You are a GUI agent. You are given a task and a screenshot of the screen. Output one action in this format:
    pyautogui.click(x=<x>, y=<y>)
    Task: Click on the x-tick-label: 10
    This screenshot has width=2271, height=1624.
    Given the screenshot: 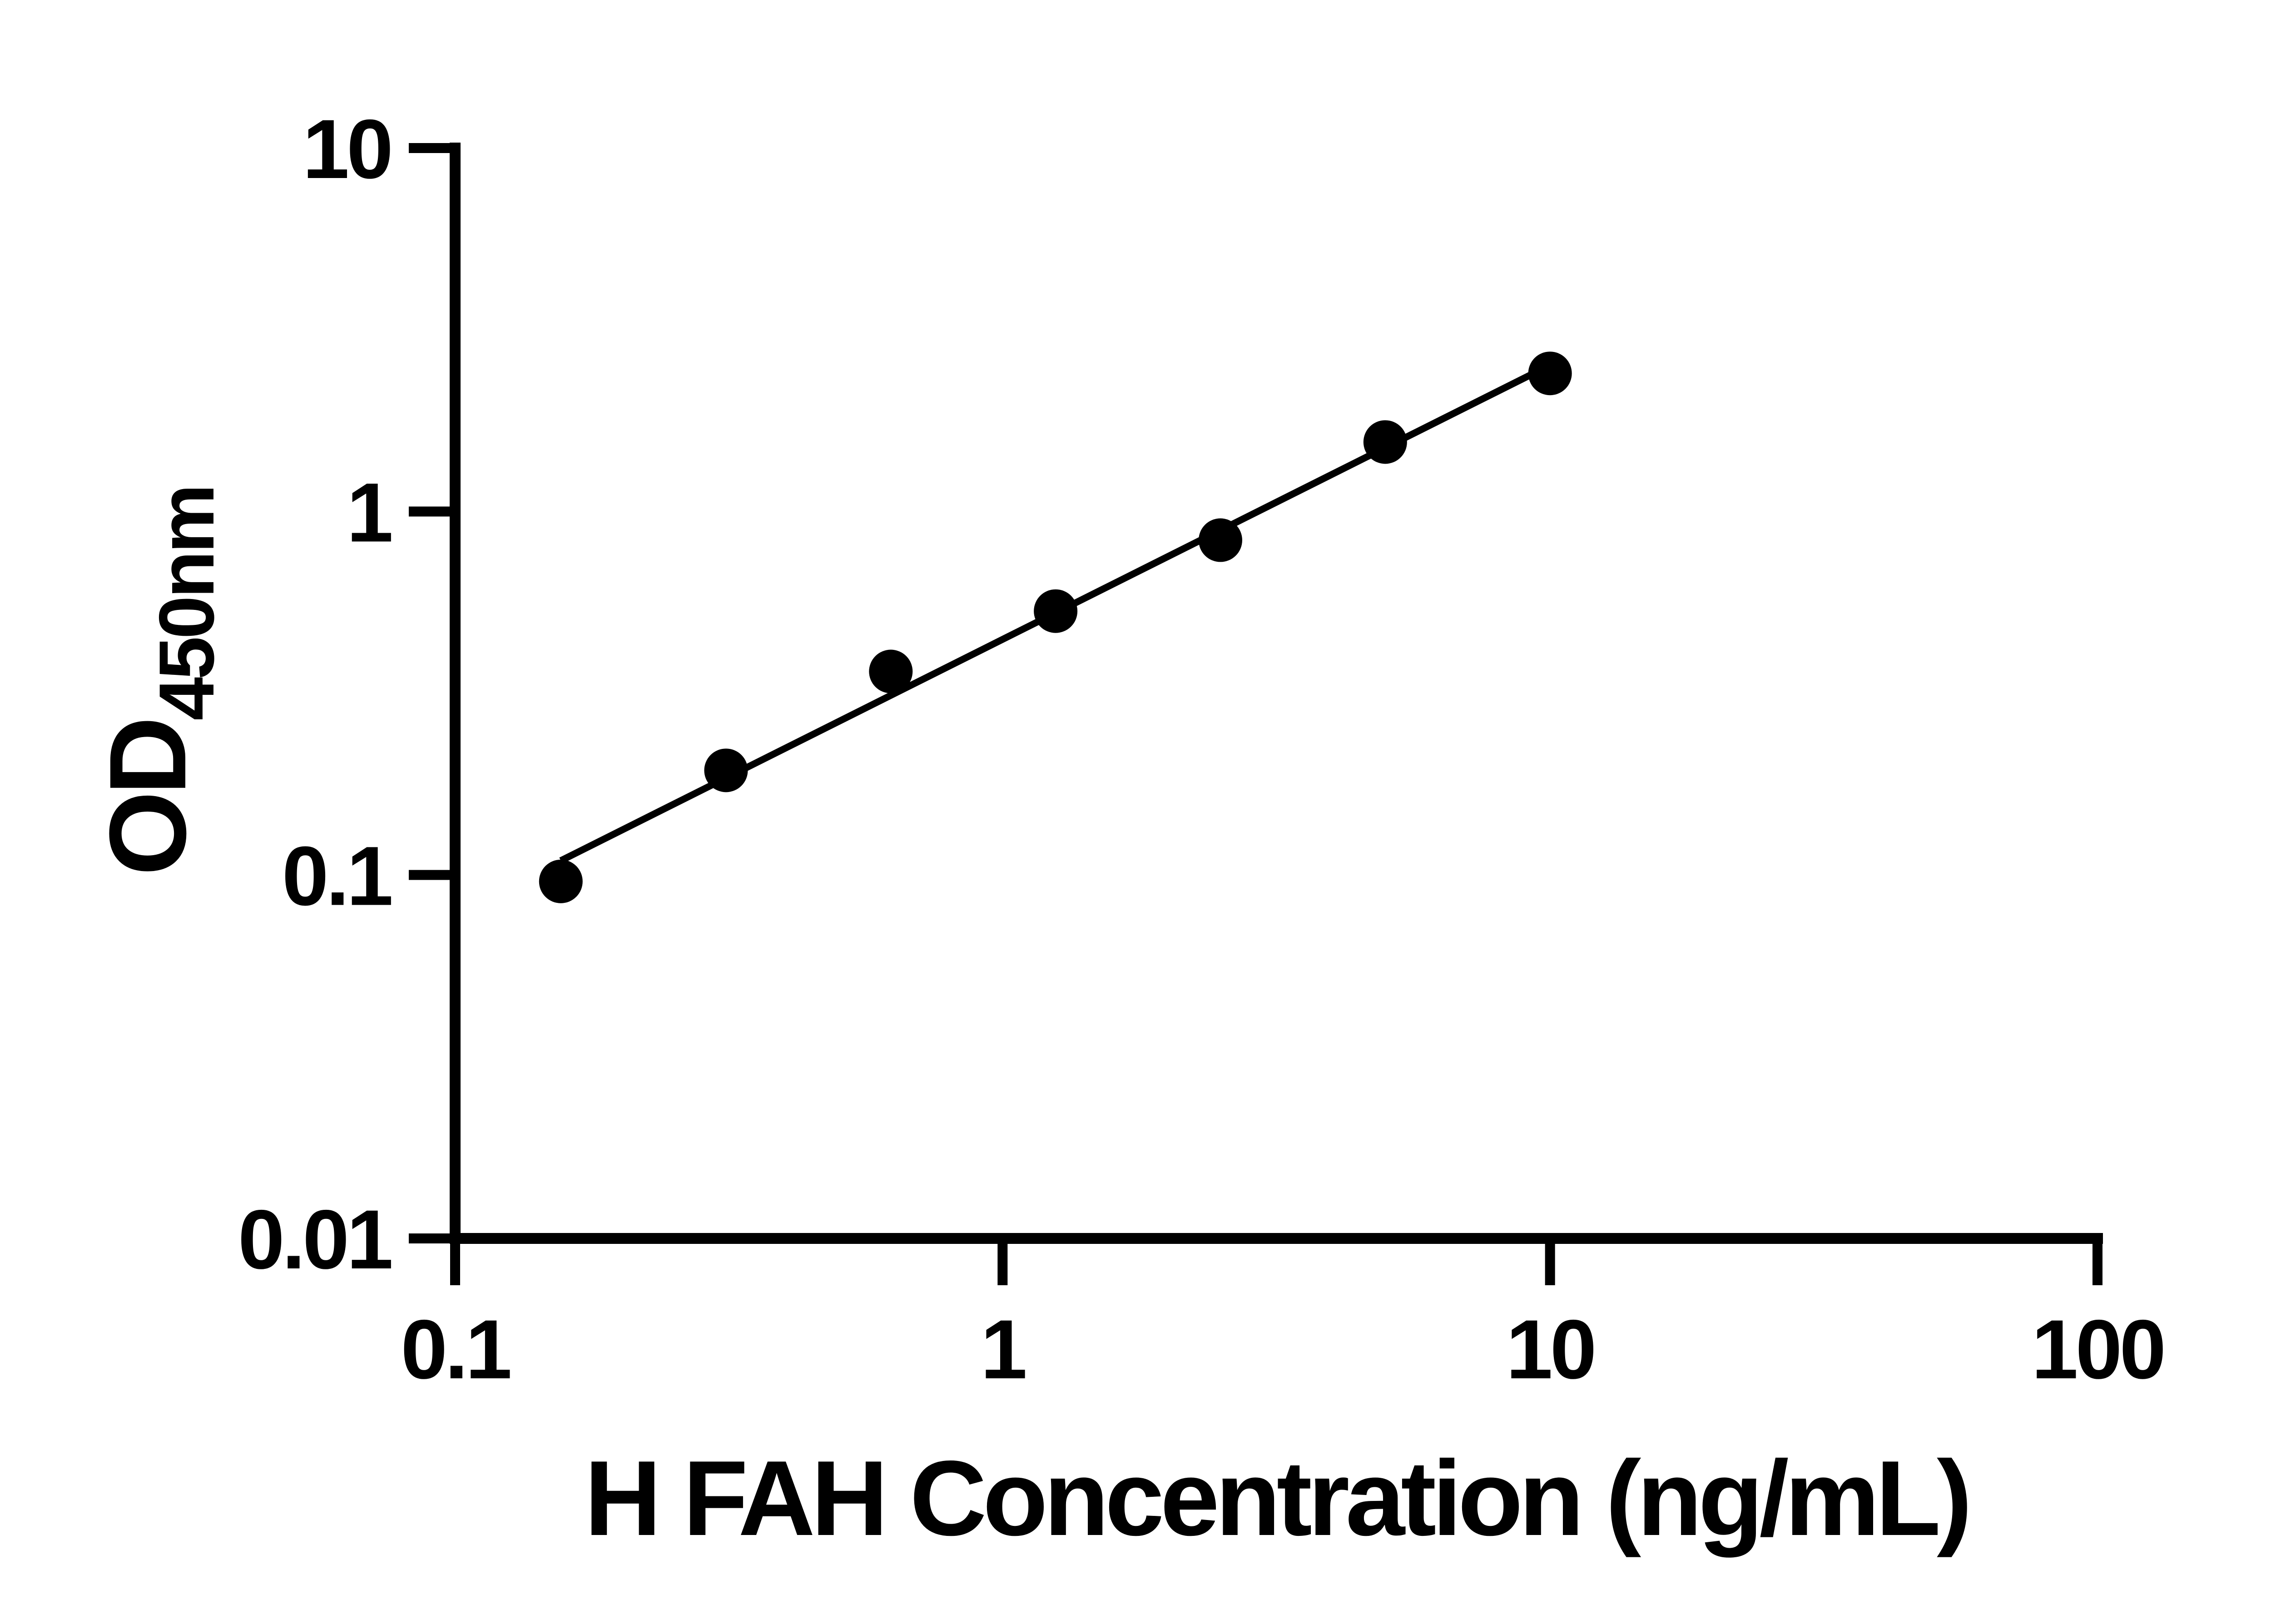 What is the action you would take?
    pyautogui.click(x=1550, y=1349)
    